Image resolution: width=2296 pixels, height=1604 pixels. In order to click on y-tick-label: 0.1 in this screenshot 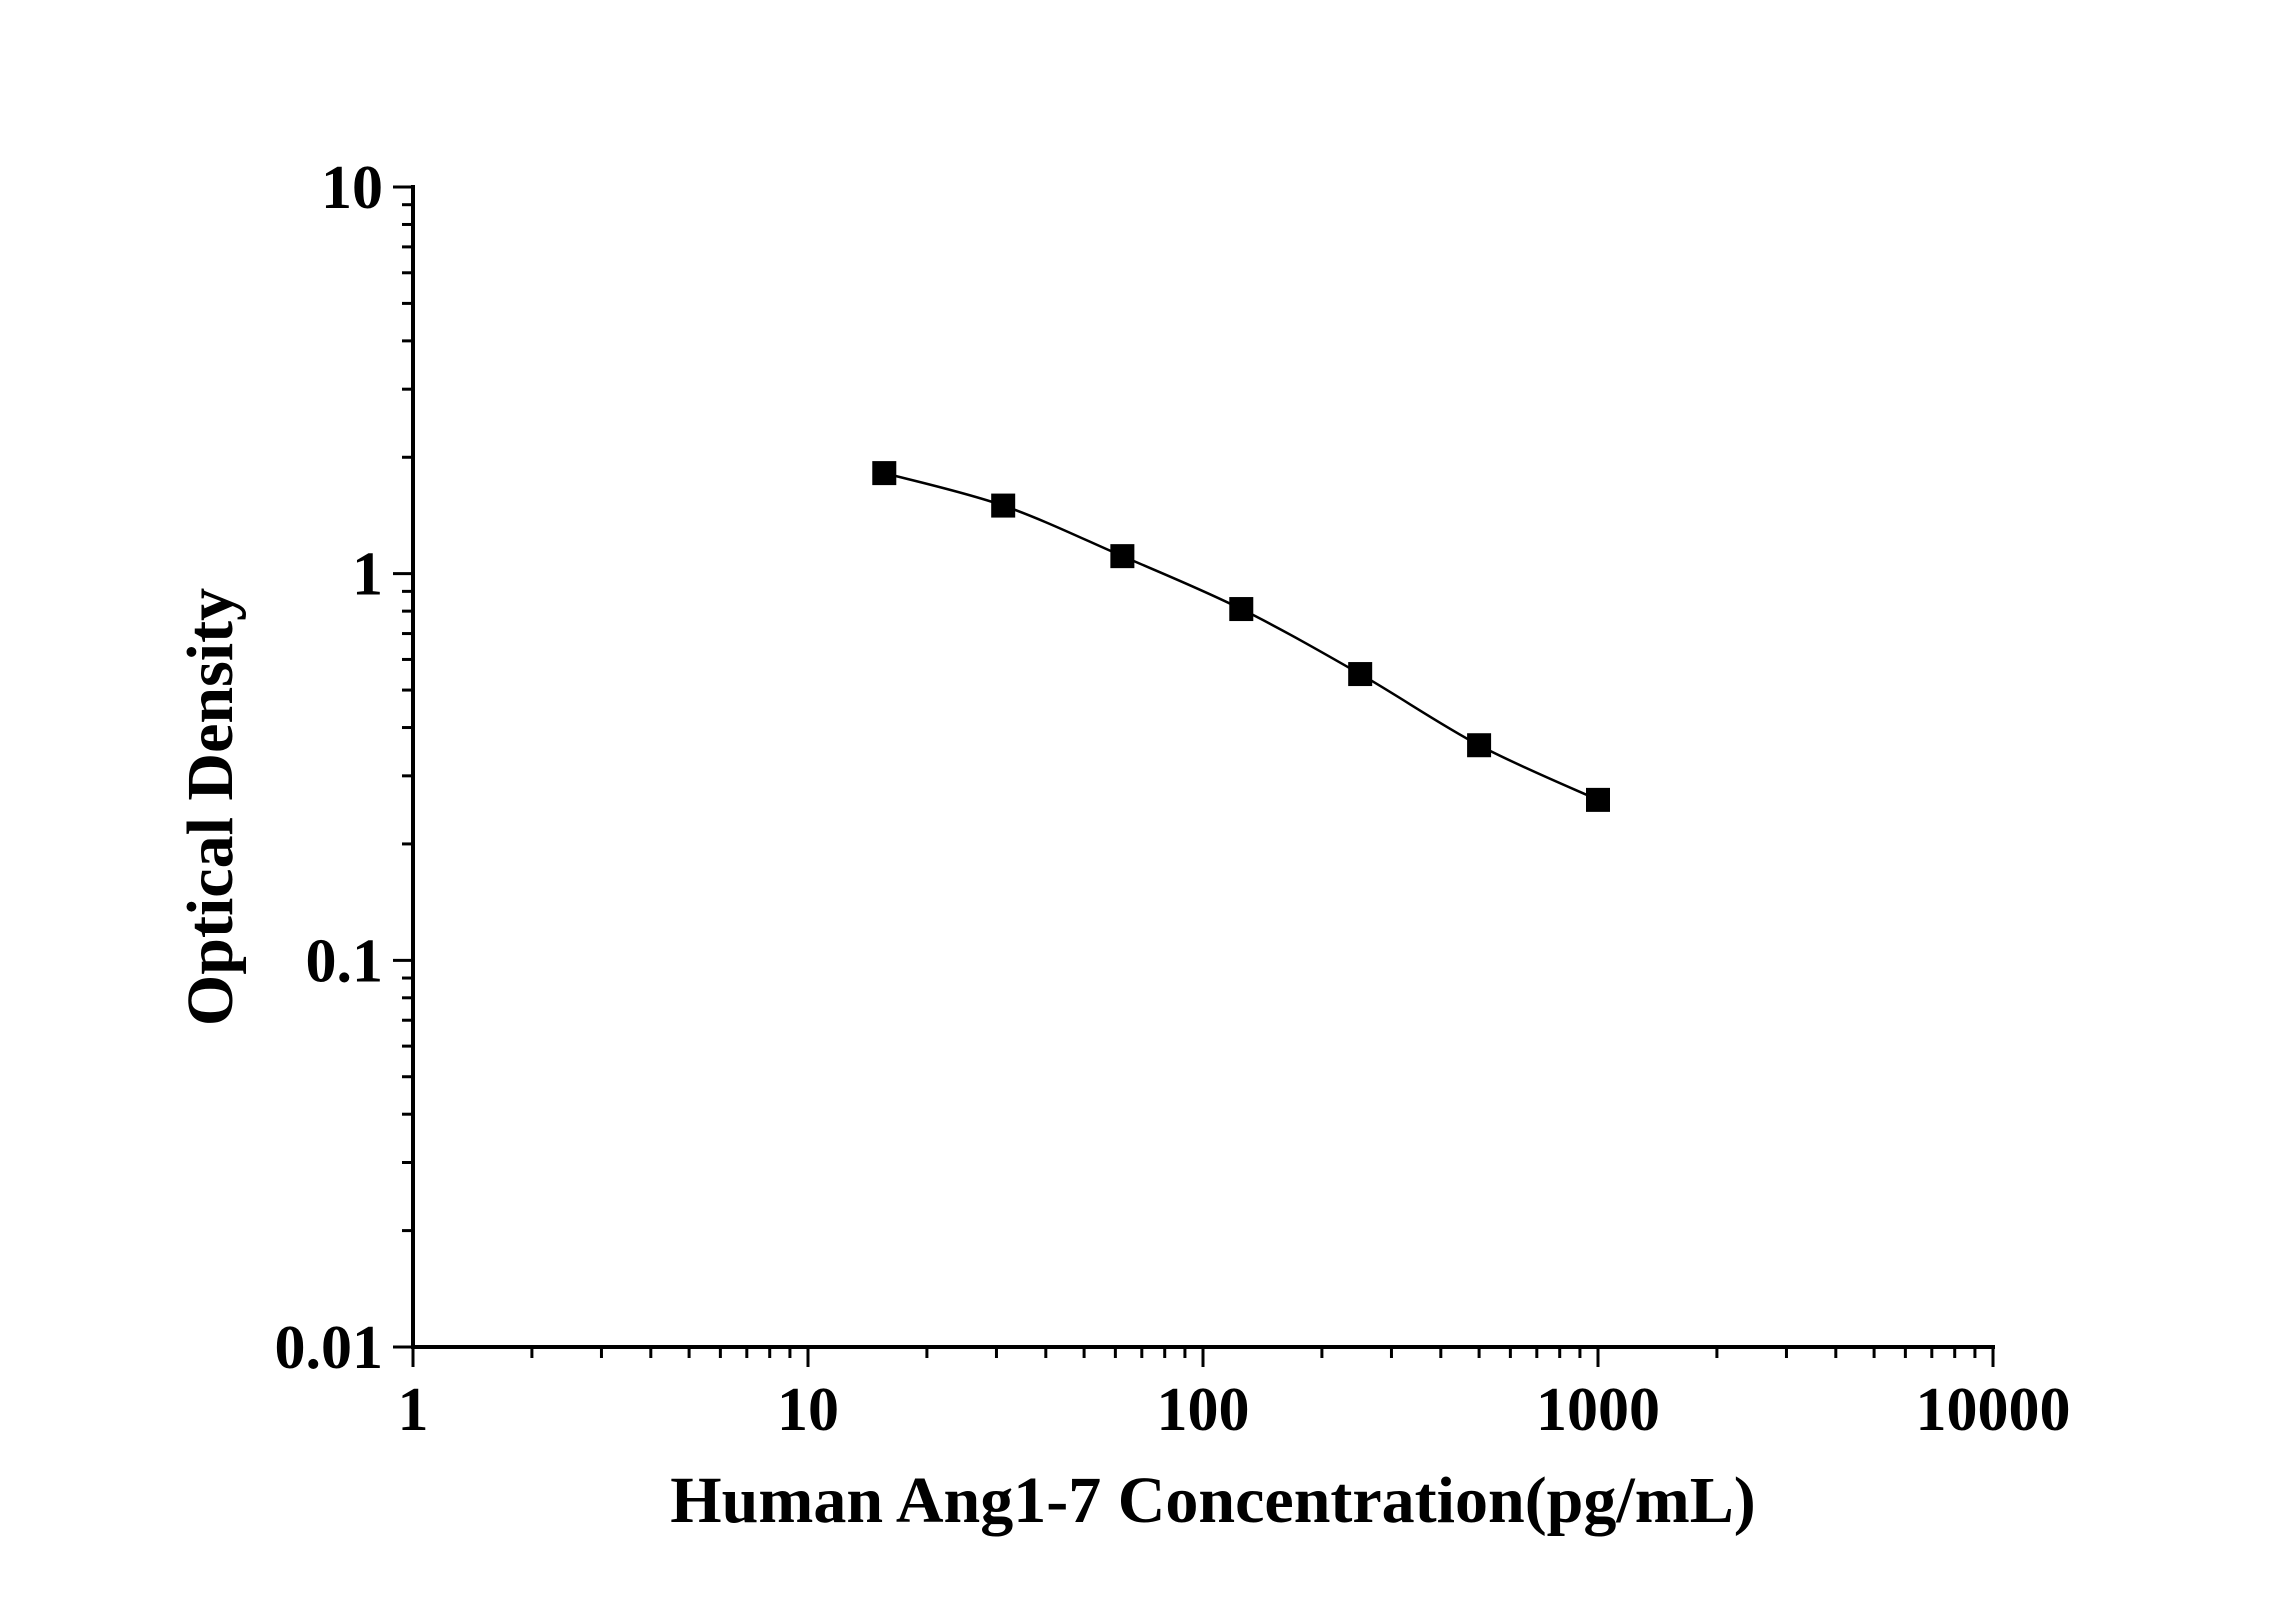, I will do `click(345, 961)`.